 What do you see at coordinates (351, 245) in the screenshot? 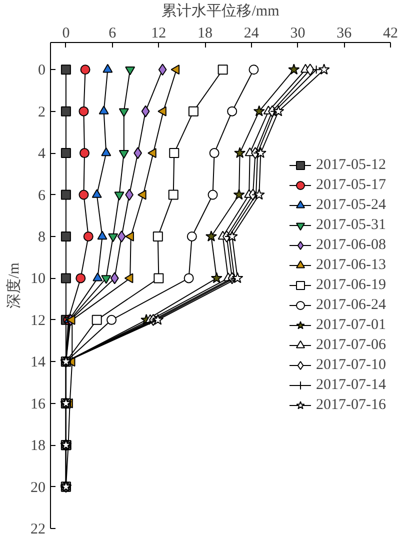
I see `legend-label: 2017-06-08` at bounding box center [351, 245].